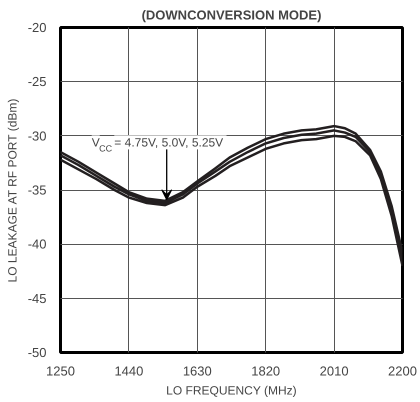  What do you see at coordinates (37, 136) in the screenshot?
I see `y-tick-label: -30` at bounding box center [37, 136].